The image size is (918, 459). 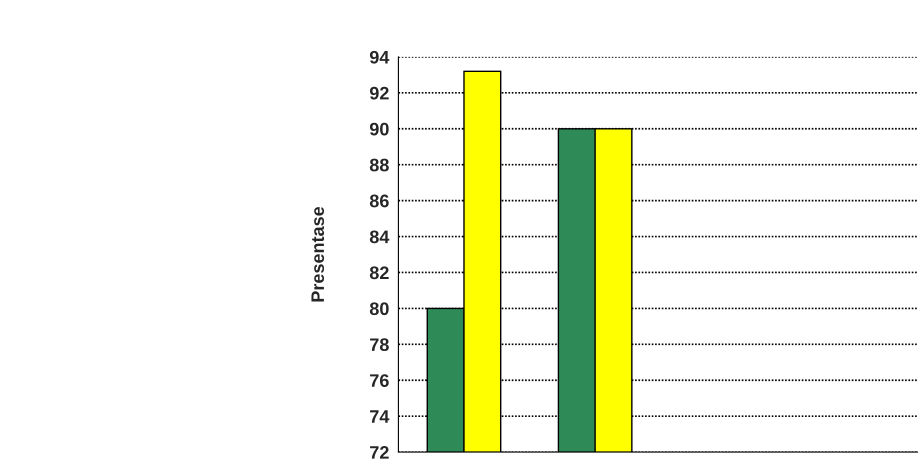 I want to click on y-tick-label: 92, so click(x=379, y=93).